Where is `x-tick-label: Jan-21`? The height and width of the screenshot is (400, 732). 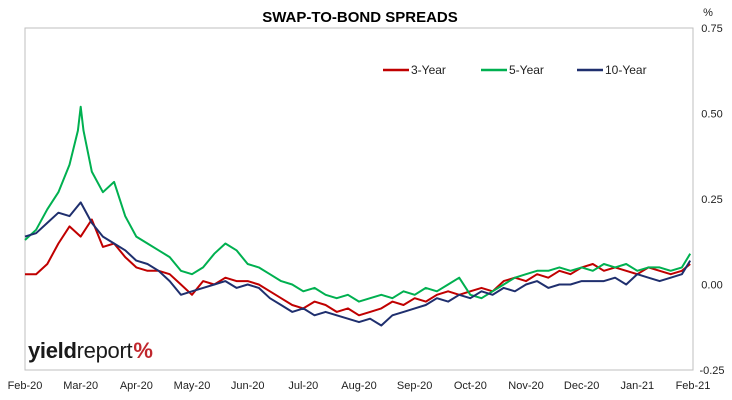 x-tick-label: Jan-21 is located at coordinates (638, 386).